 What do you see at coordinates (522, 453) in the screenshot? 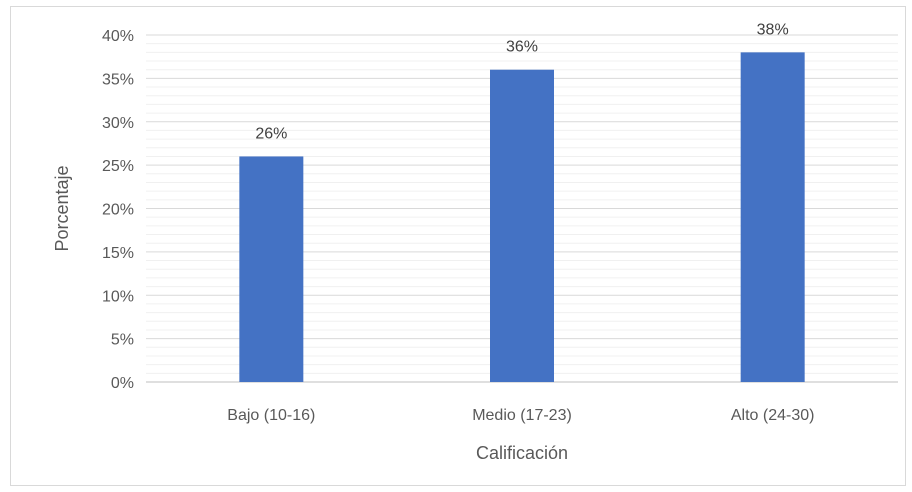
I see `x-axis-title: Calificación` at bounding box center [522, 453].